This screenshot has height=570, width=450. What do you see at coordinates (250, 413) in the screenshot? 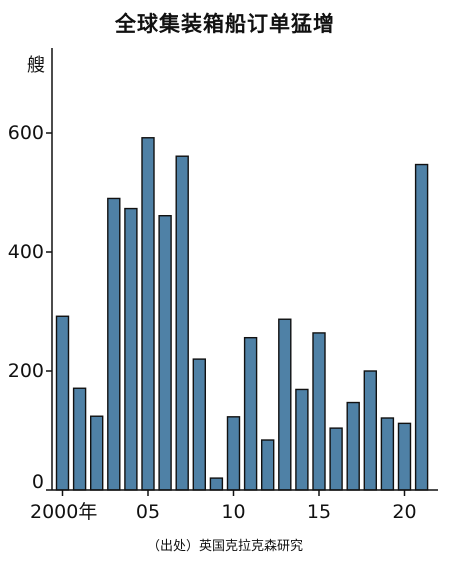
I see `bar-2011` at bounding box center [250, 413].